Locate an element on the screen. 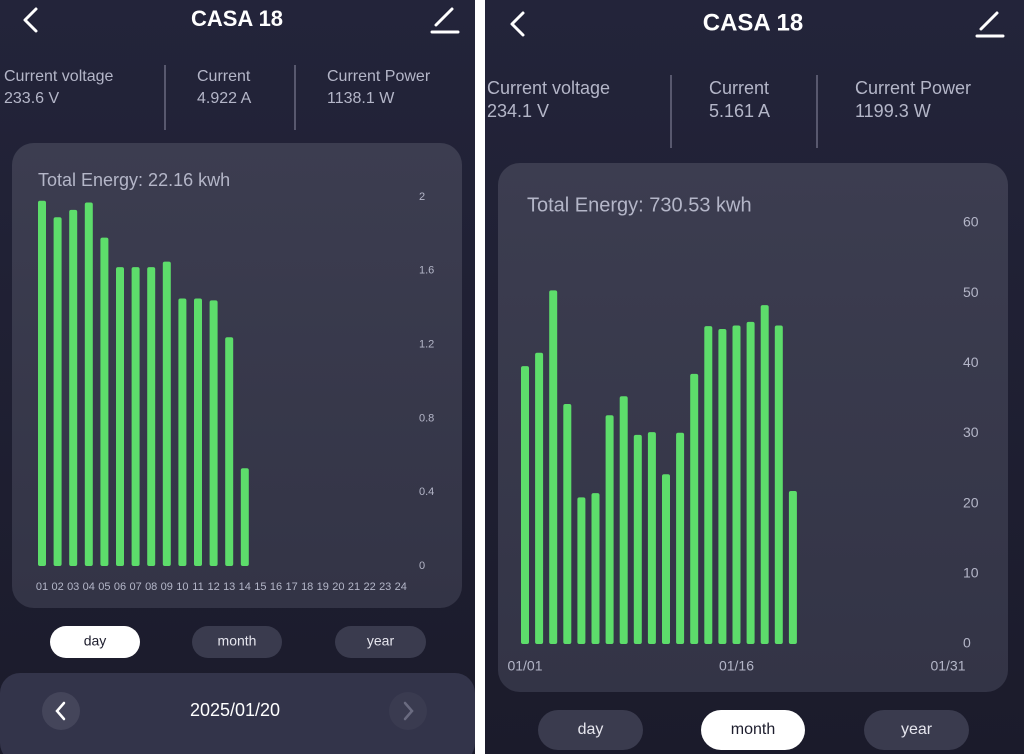  y-tick-label: 30 is located at coordinates (971, 432).